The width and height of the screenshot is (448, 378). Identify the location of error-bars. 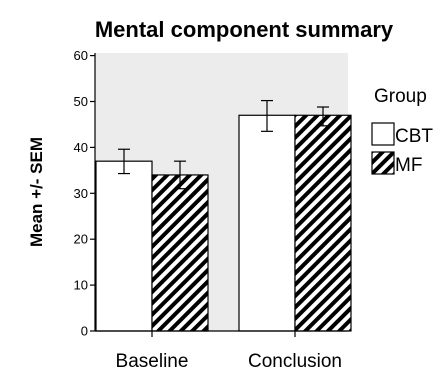
(223, 144).